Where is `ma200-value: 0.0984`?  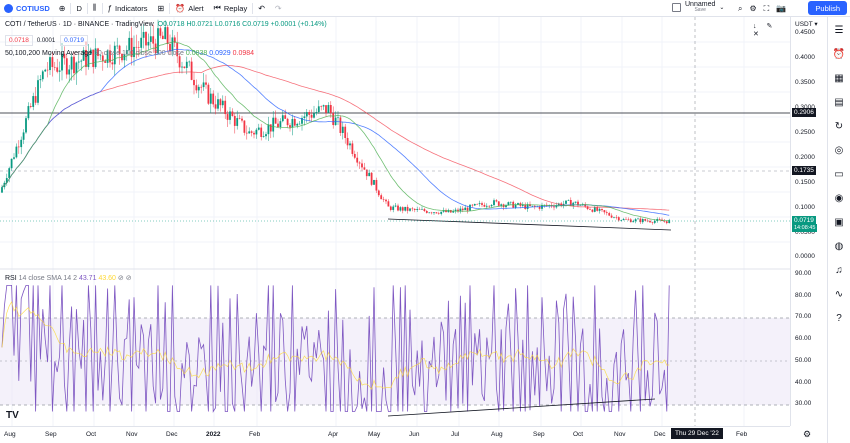
ma200-value: 0.0984 is located at coordinates (243, 53).